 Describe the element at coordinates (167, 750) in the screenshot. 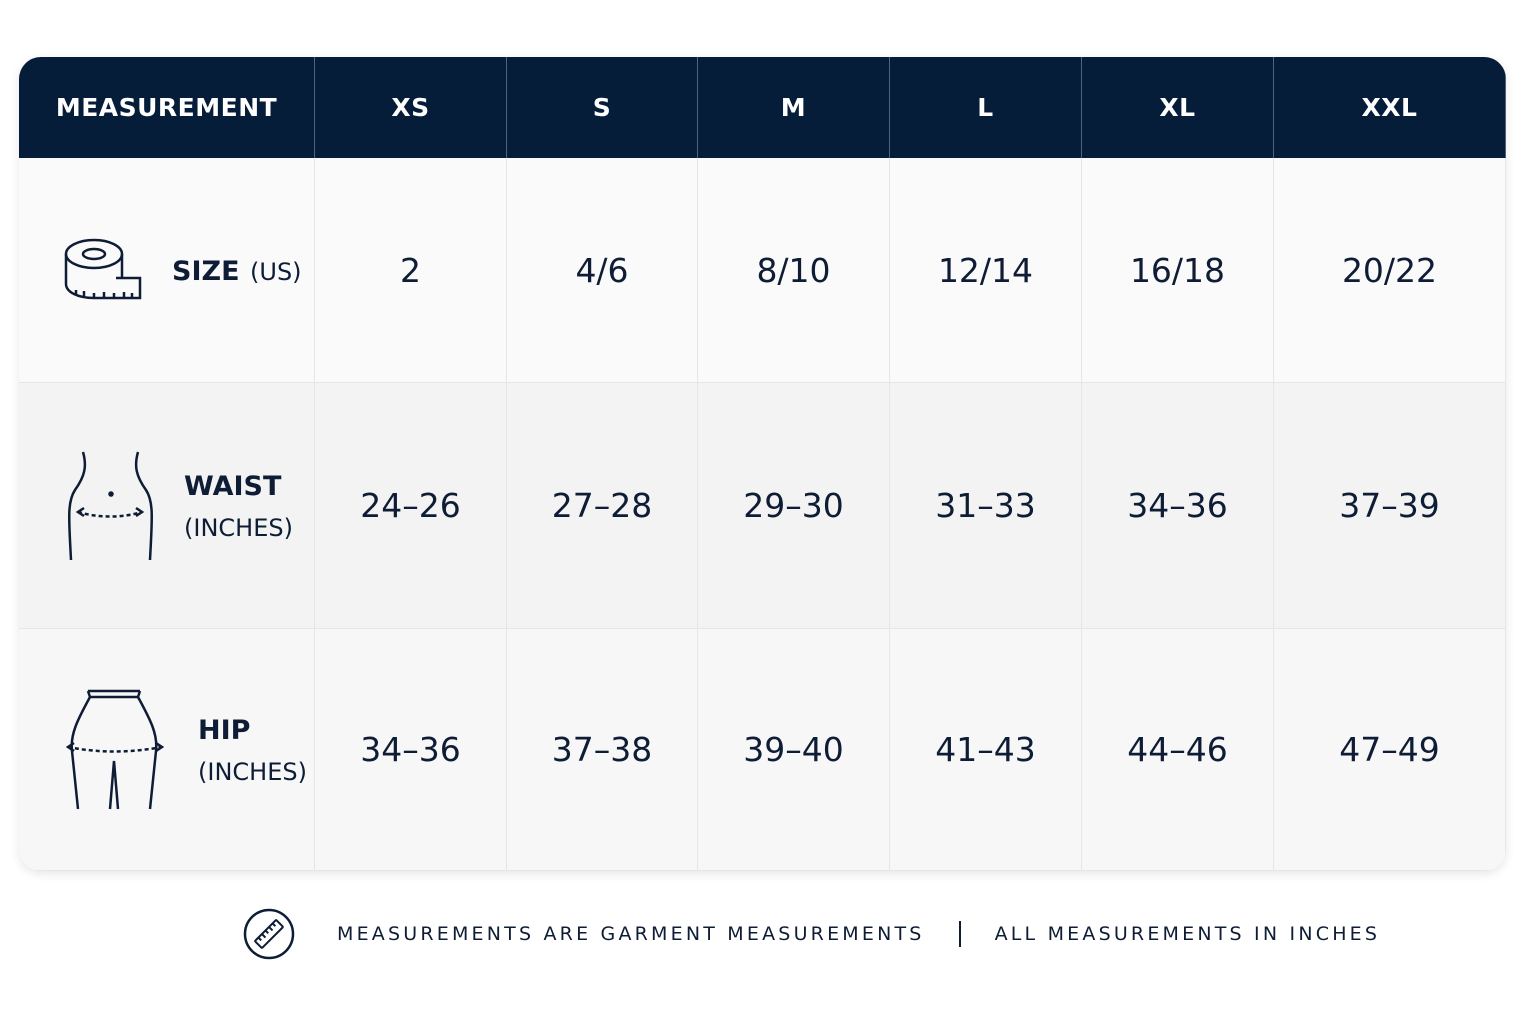

I see `row-label: HIP (INCHES)` at that location.